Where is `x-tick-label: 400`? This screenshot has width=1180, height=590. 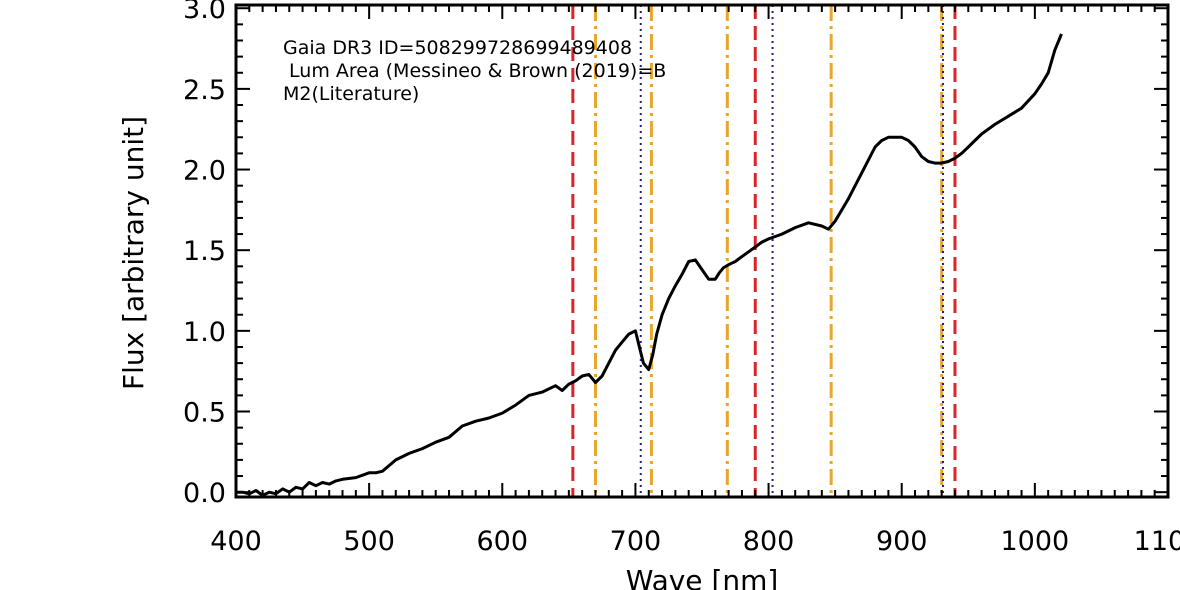
x-tick-label: 400 is located at coordinates (236, 541).